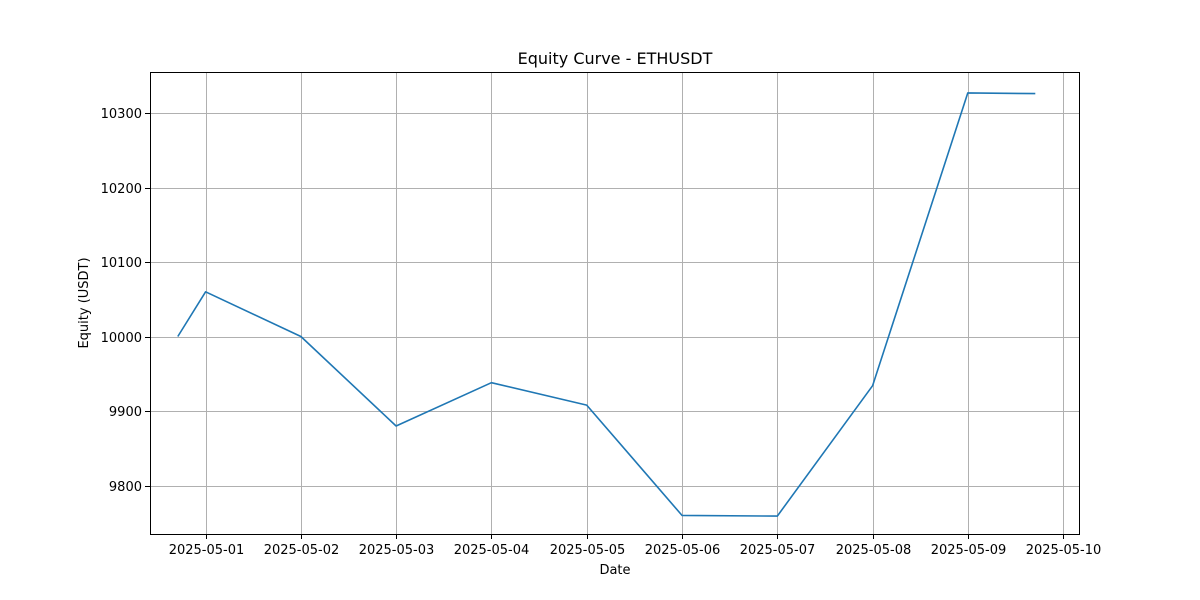 This screenshot has height=600, width=1200. What do you see at coordinates (302, 550) in the screenshot?
I see `x-tick-label: 2025-05-02` at bounding box center [302, 550].